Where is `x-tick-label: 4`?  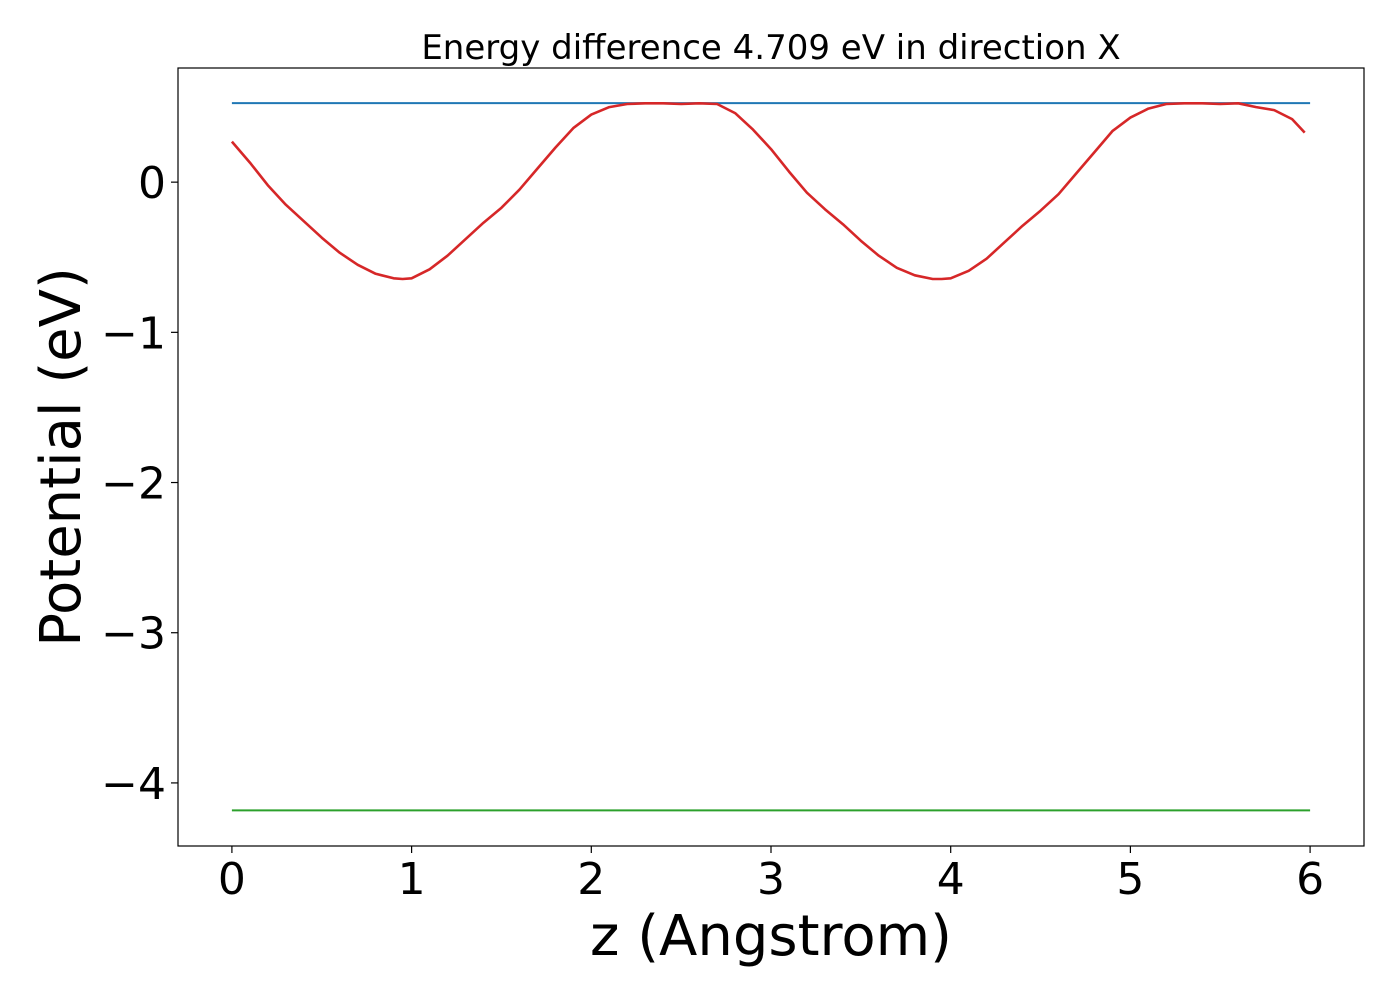
x-tick-label: 4 is located at coordinates (951, 879).